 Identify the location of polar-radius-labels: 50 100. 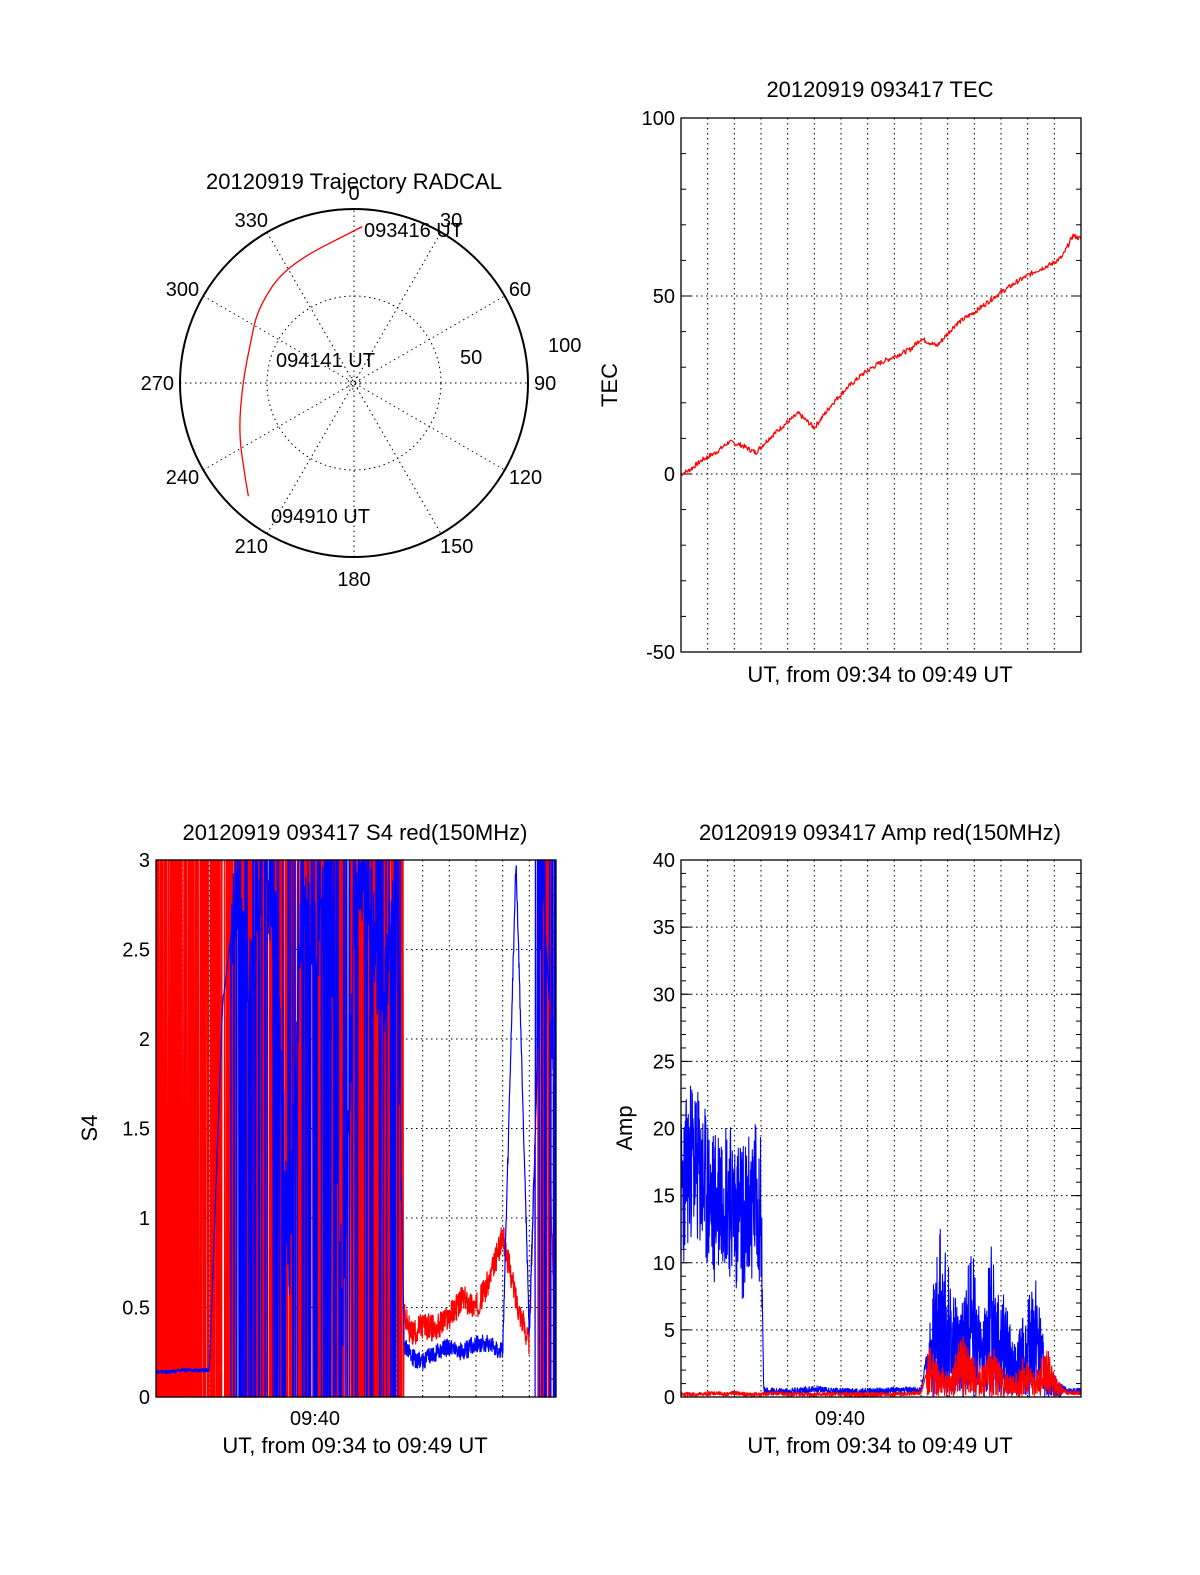
(520, 352).